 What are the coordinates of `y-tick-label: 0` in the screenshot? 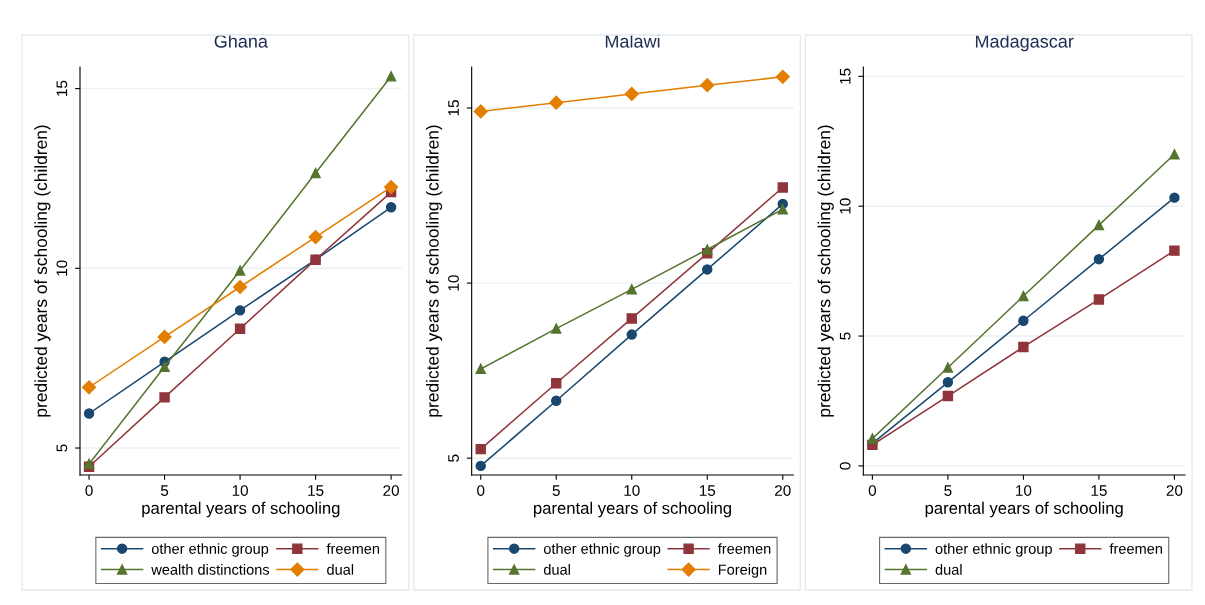 It's located at (845, 466).